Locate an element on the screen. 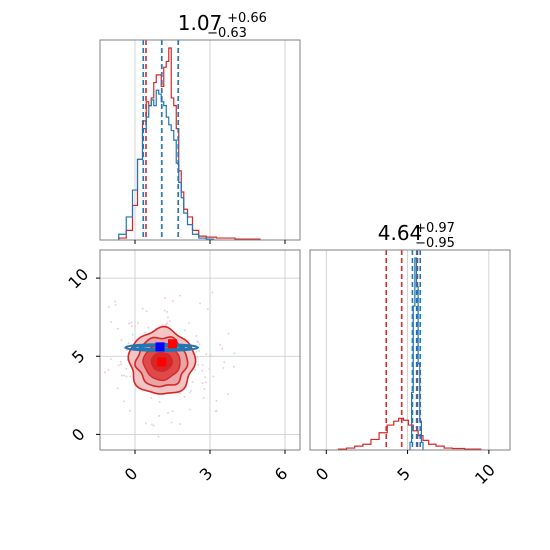  square-marker-red is located at coordinates (172, 344).